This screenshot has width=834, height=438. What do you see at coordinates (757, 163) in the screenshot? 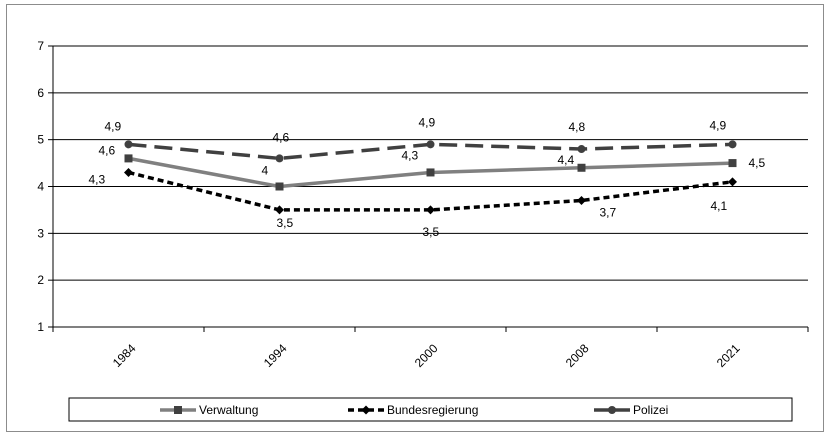
I see `data-label-verwaltung: 4,5` at bounding box center [757, 163].